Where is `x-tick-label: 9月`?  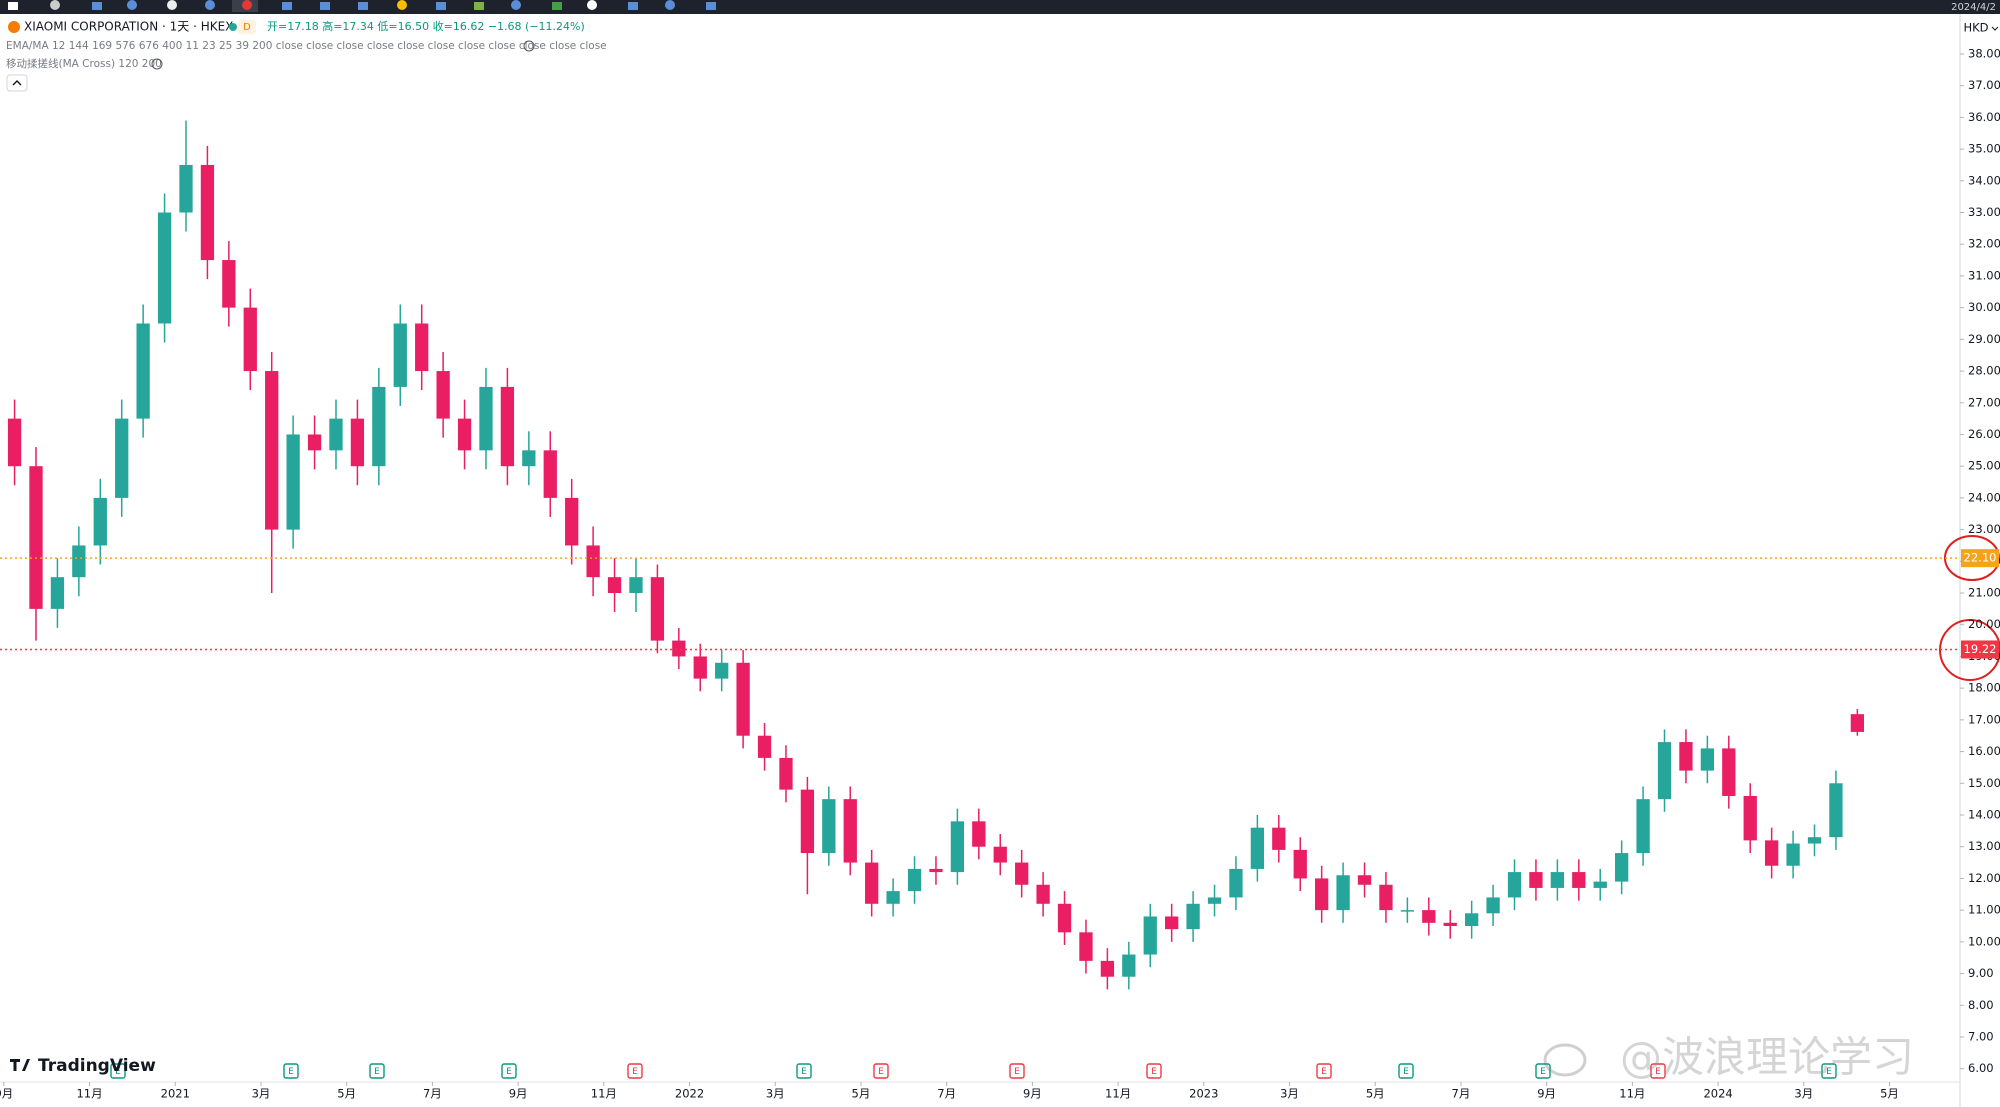 x-tick-label: 9月 is located at coordinates (1546, 1094).